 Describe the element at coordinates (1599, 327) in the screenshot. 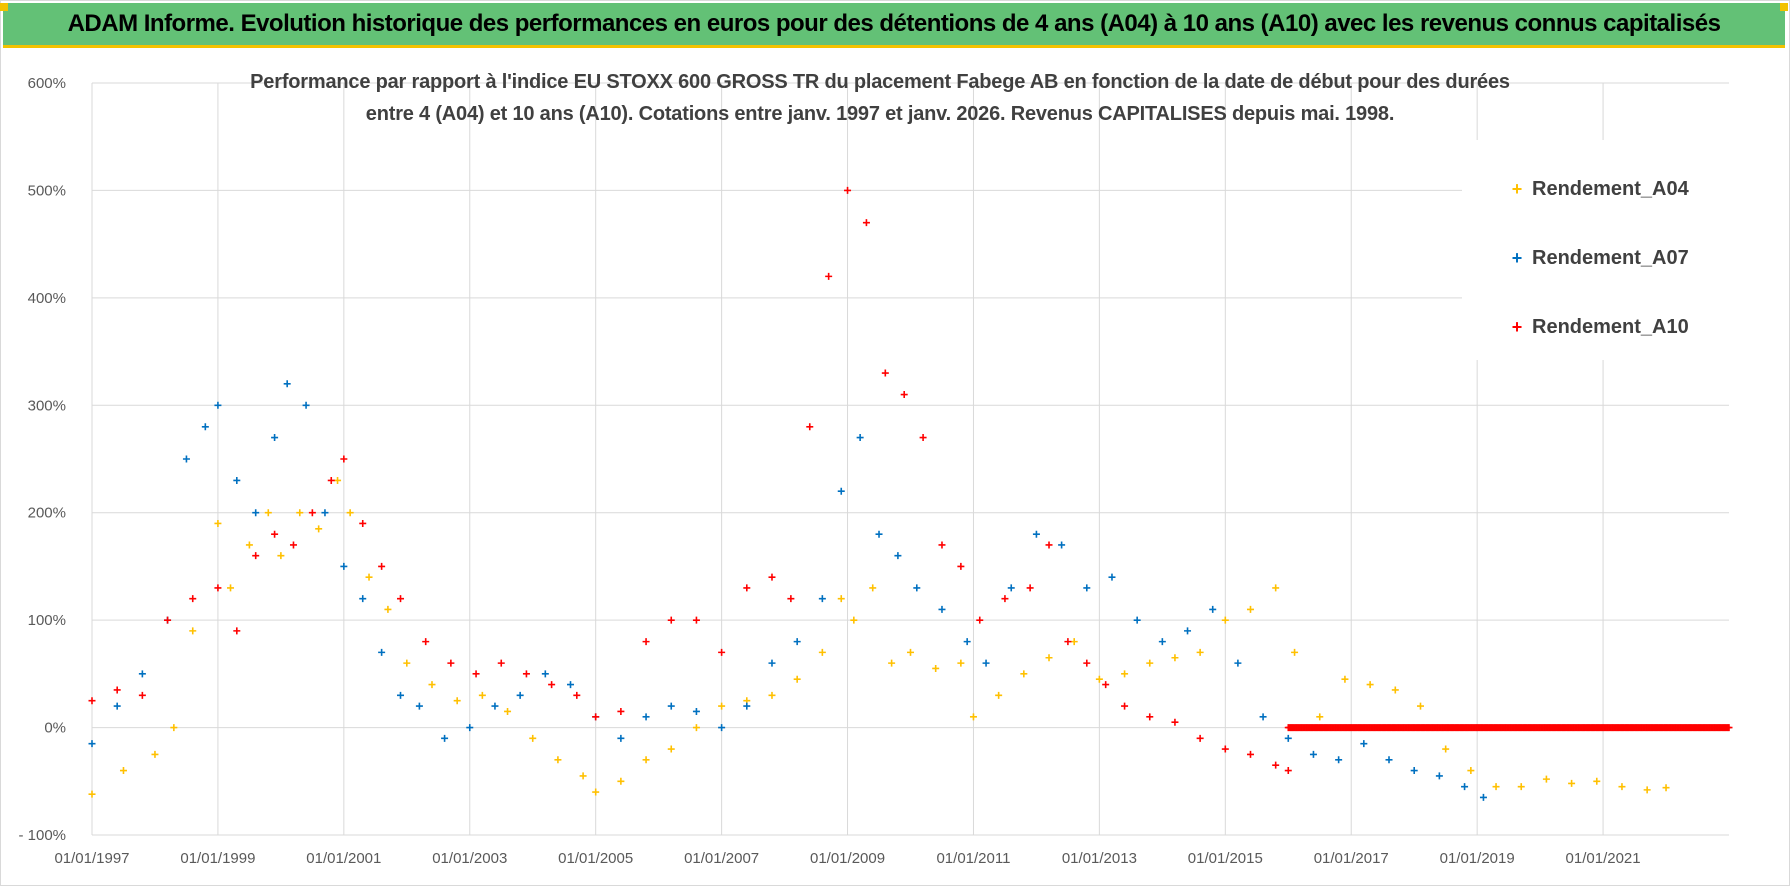

I see `legend-item-a10: + Rendement_A10` at that location.